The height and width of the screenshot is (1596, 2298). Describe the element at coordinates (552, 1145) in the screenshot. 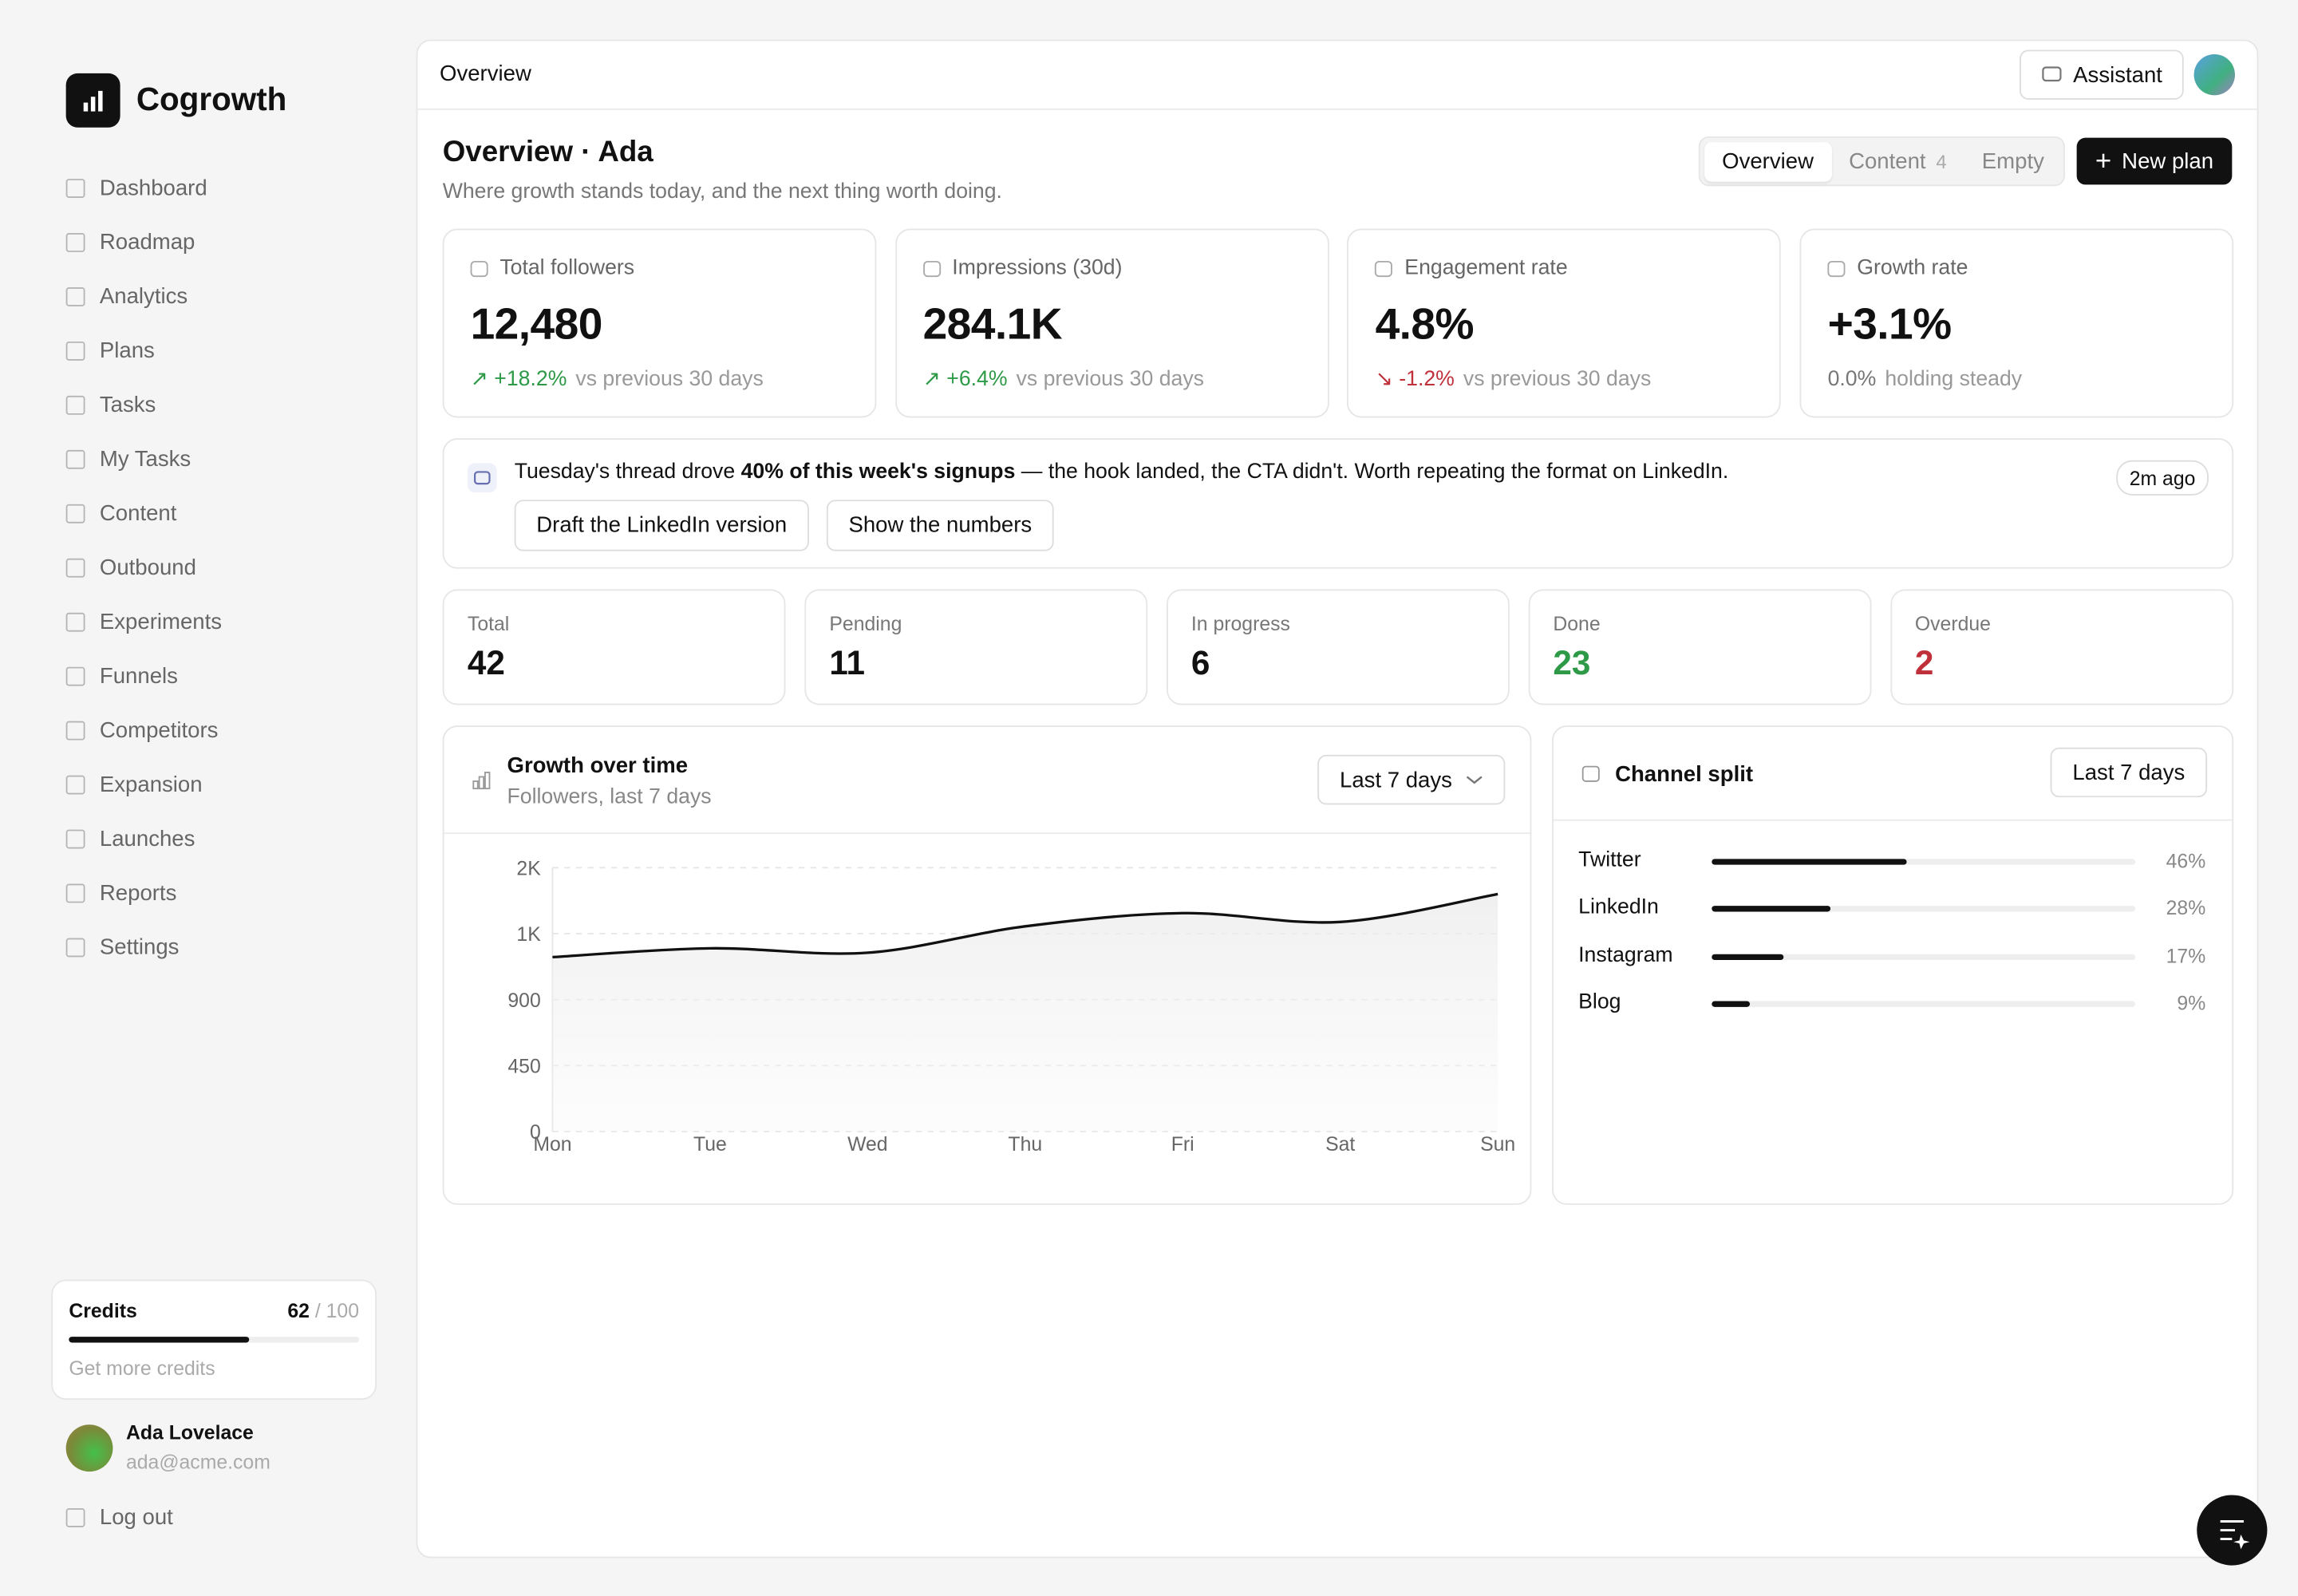

I see `x-tick-label: Mon` at that location.